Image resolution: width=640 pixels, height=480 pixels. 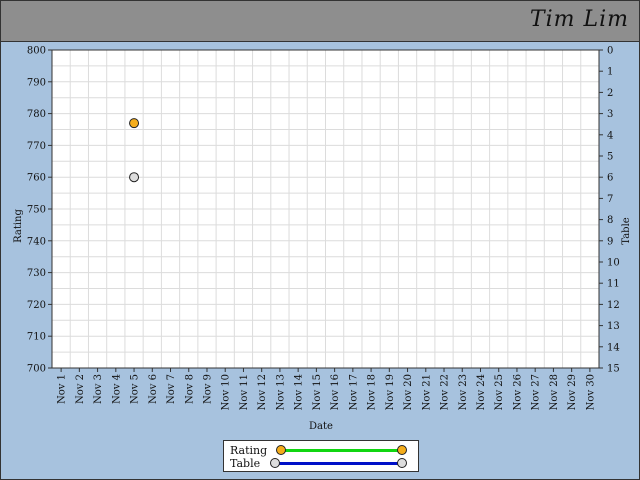 I want to click on x-tick-label: Nov 16, so click(x=335, y=392).